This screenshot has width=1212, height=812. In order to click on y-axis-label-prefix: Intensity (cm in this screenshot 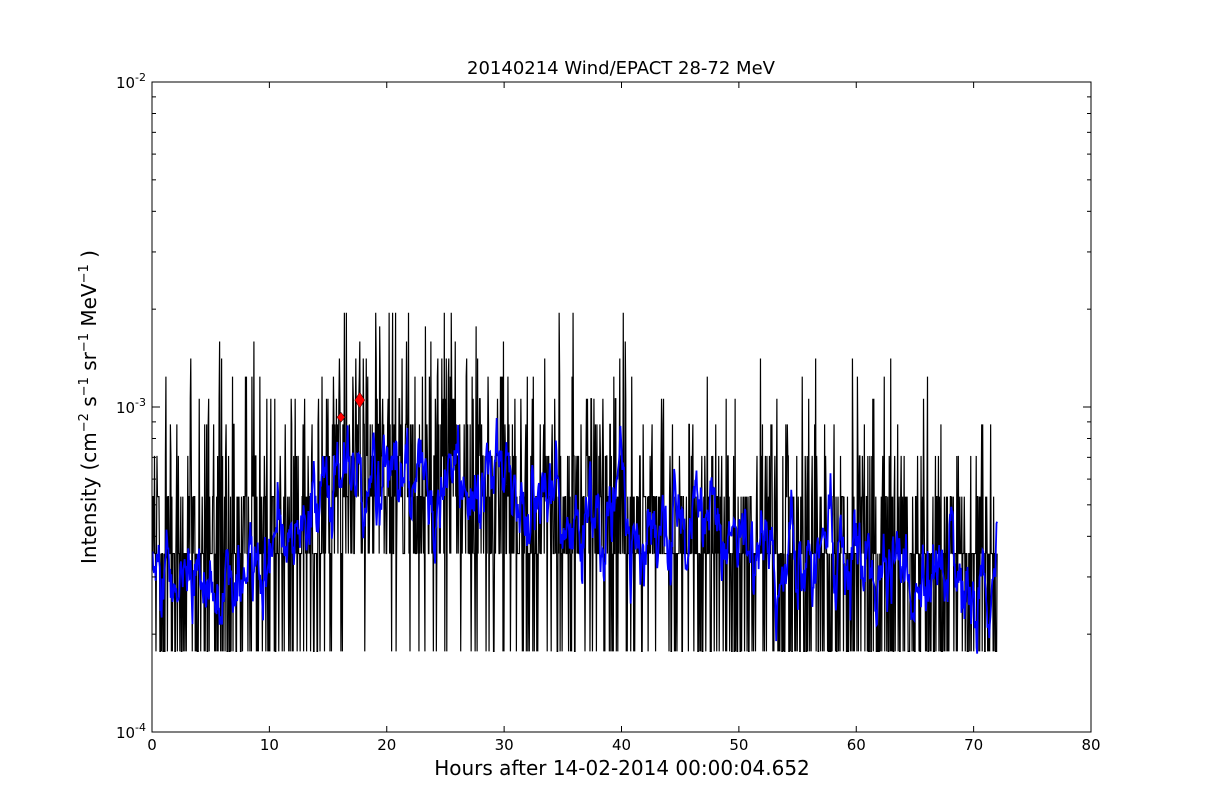, I will do `click(89, 498)`.